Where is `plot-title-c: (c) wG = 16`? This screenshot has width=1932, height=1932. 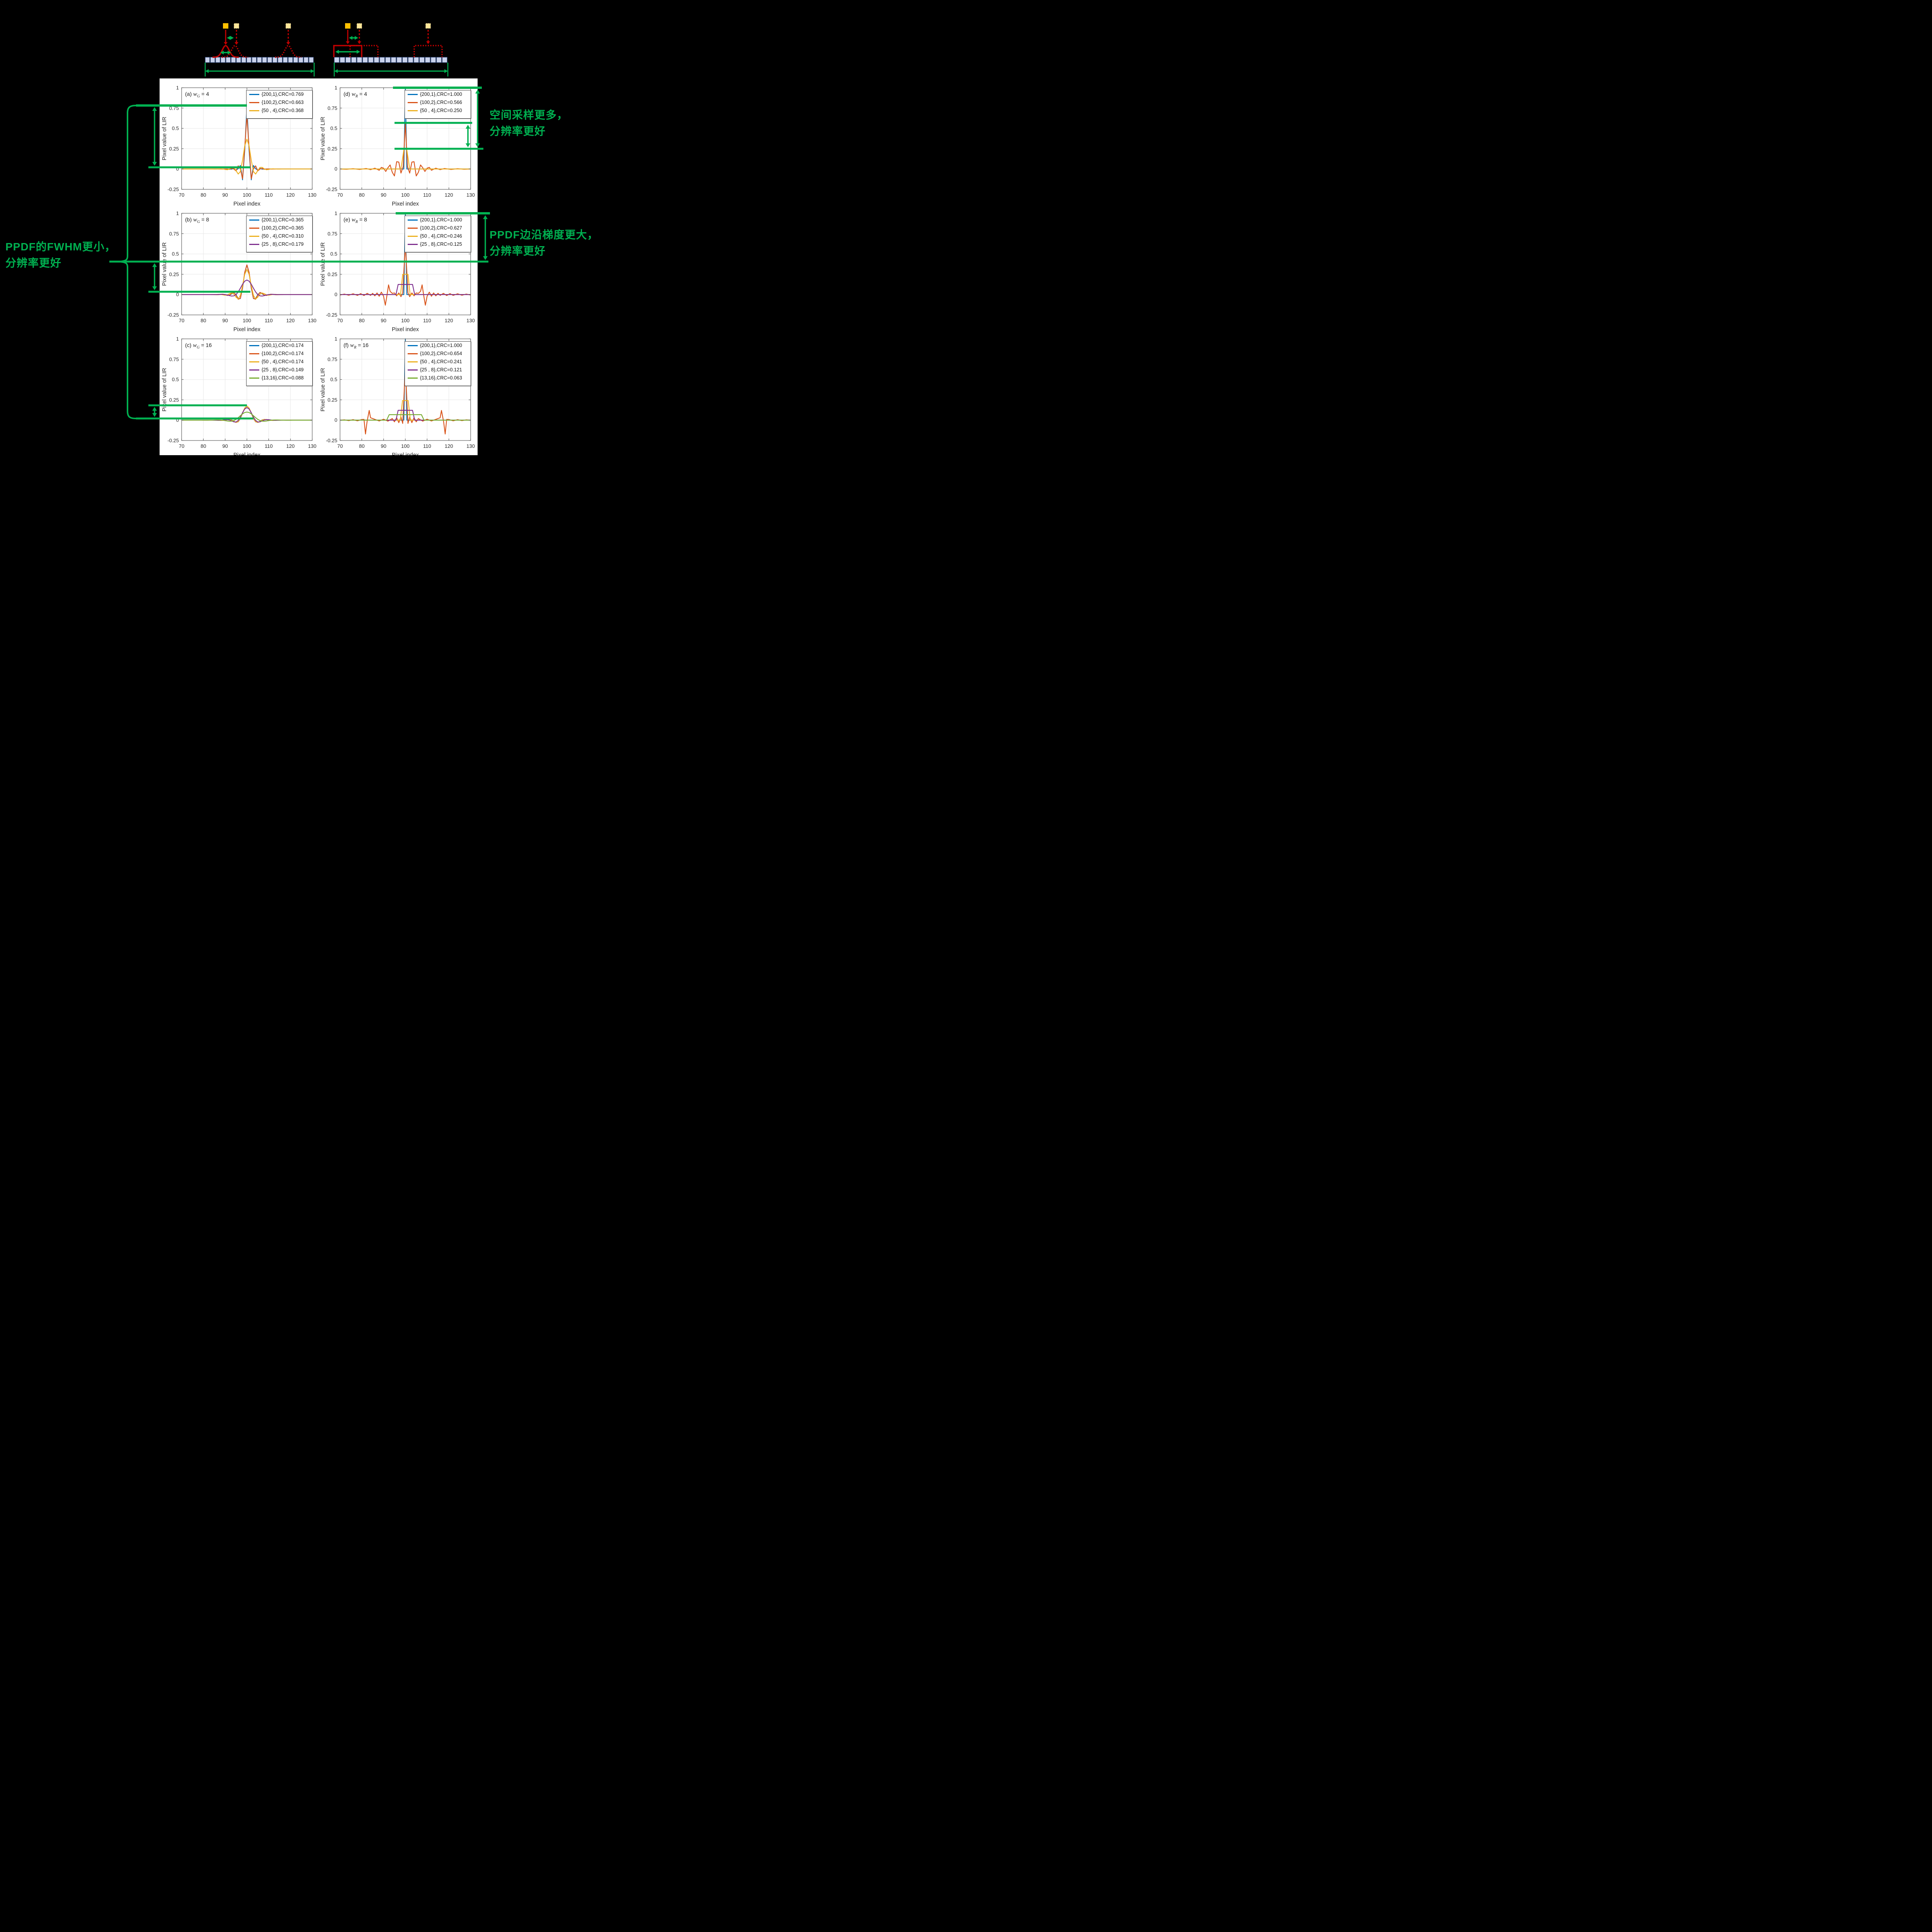
plot-title-c: (c) wG = 16 is located at coordinates (198, 346).